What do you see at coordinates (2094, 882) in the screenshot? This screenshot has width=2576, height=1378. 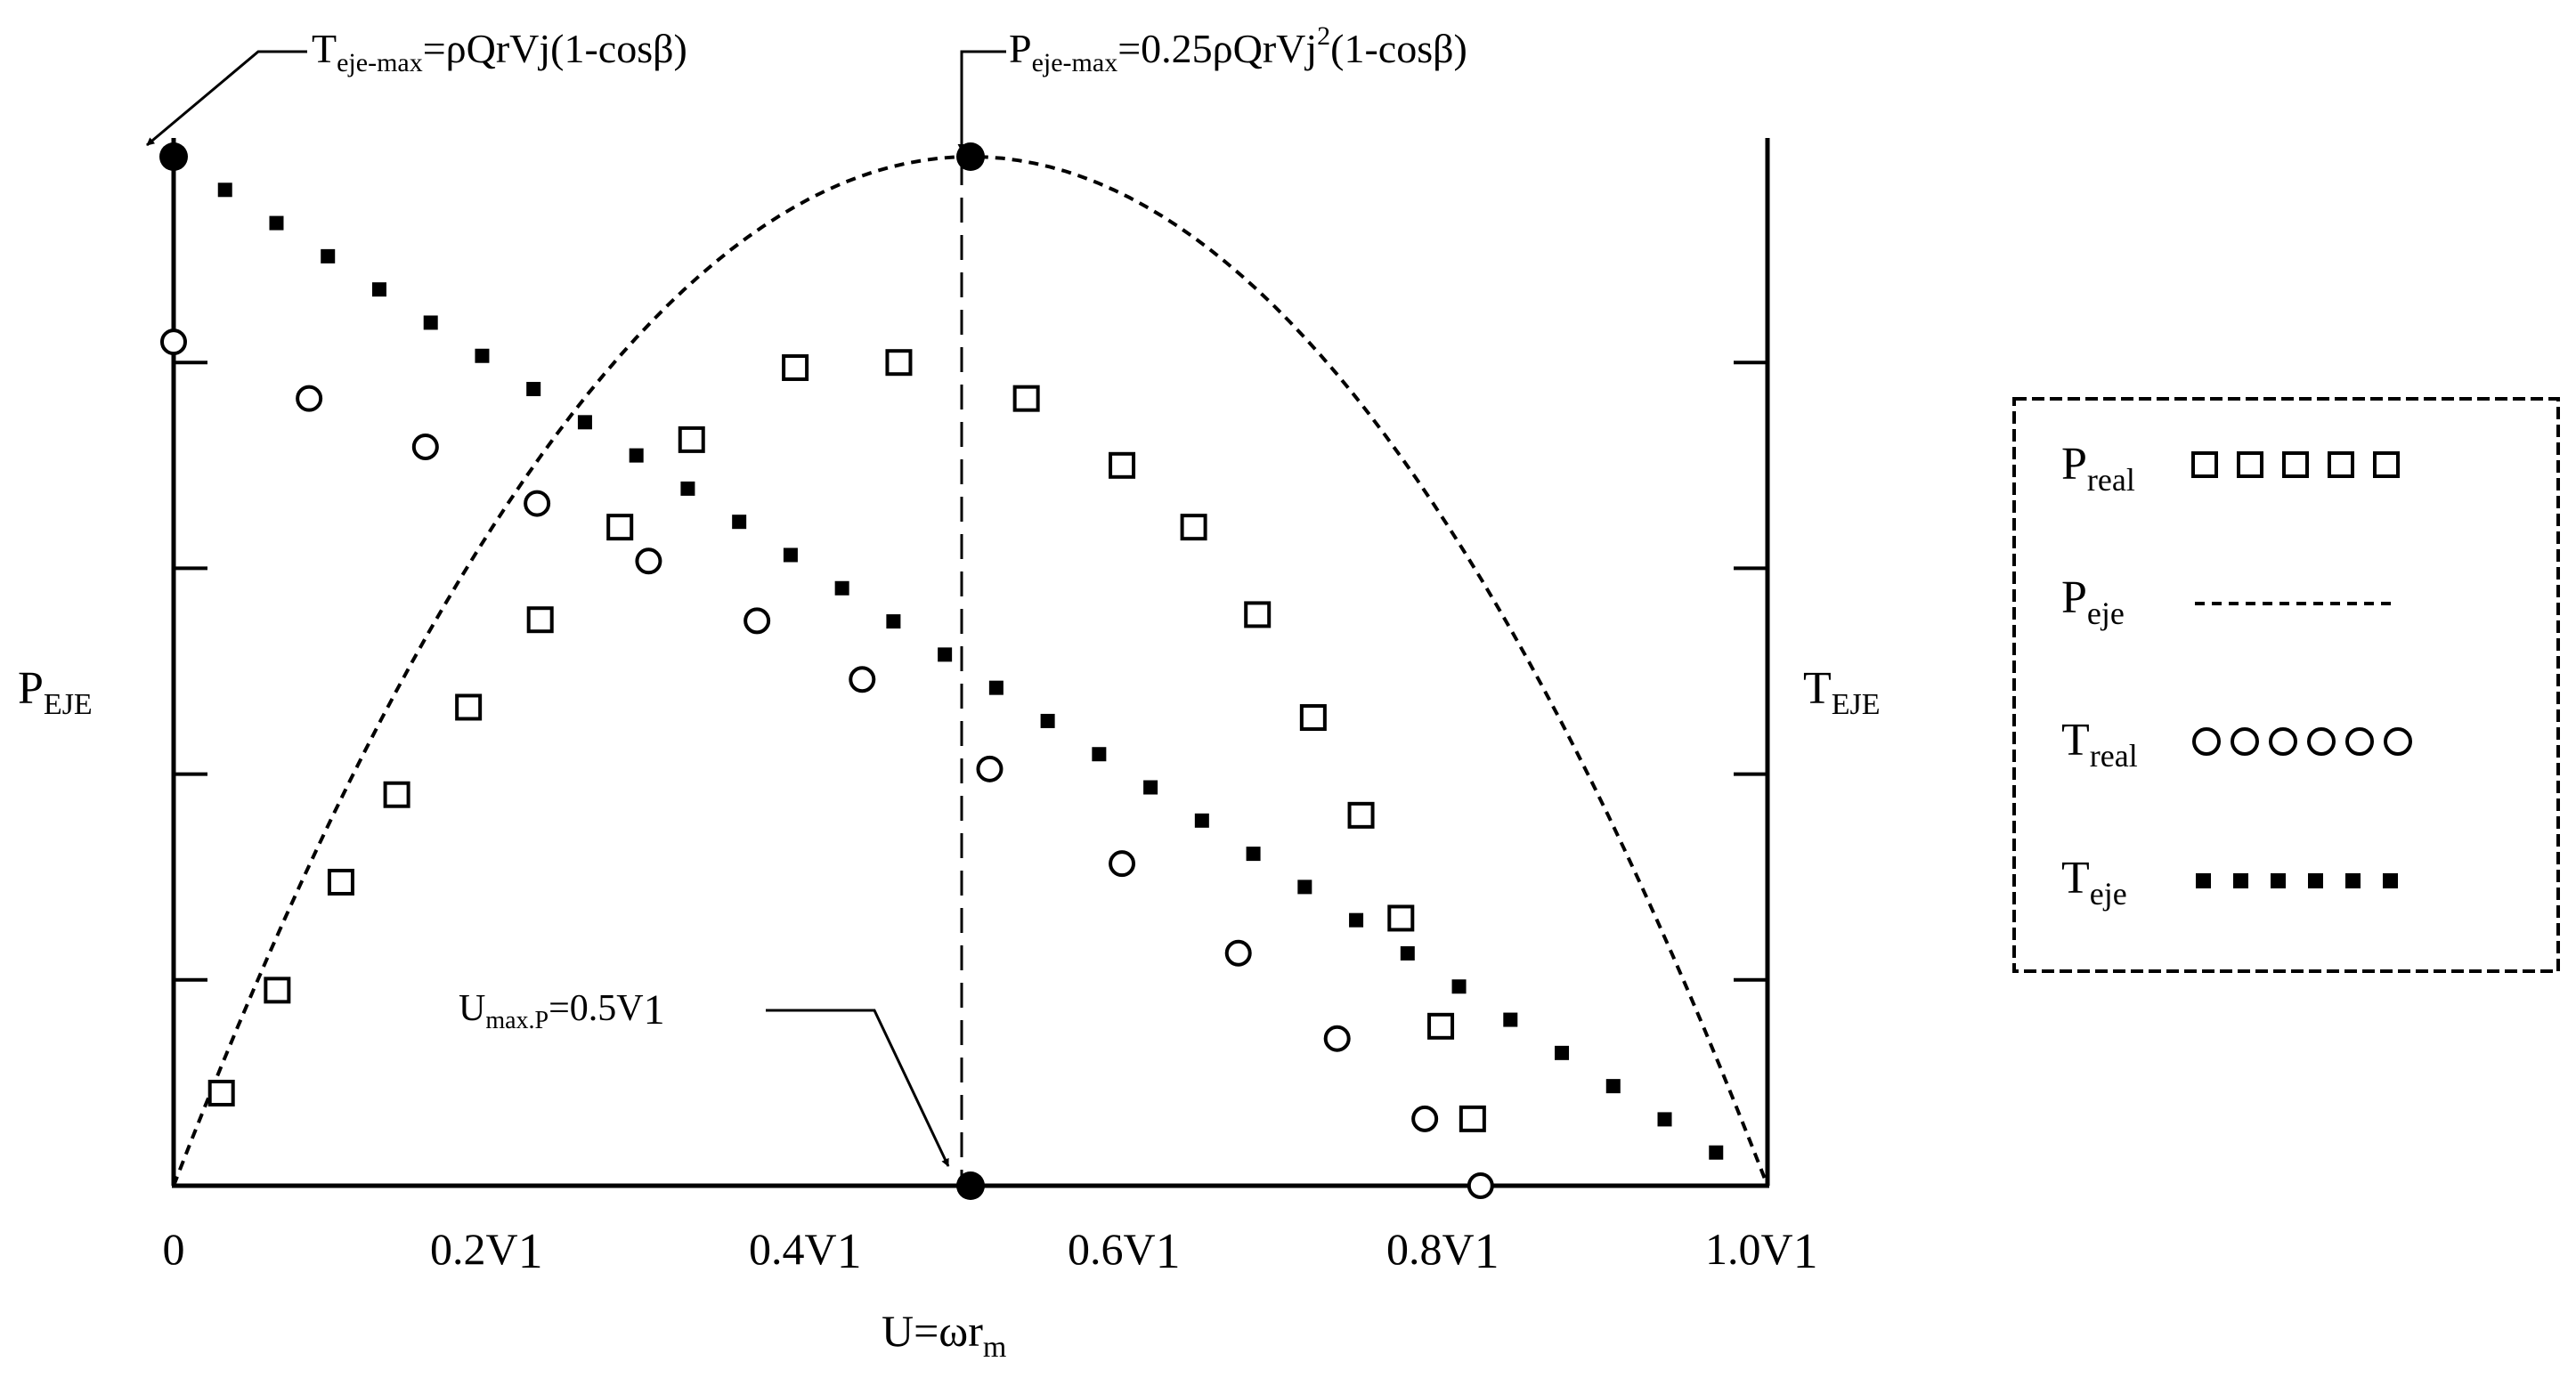 I see `legend-label-t-eje: Teje` at bounding box center [2094, 882].